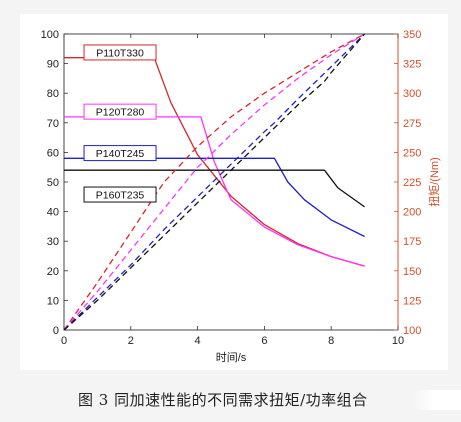 This screenshot has width=461, height=422. What do you see at coordinates (56, 331) in the screenshot?
I see `y-left-tick-label: 0` at bounding box center [56, 331].